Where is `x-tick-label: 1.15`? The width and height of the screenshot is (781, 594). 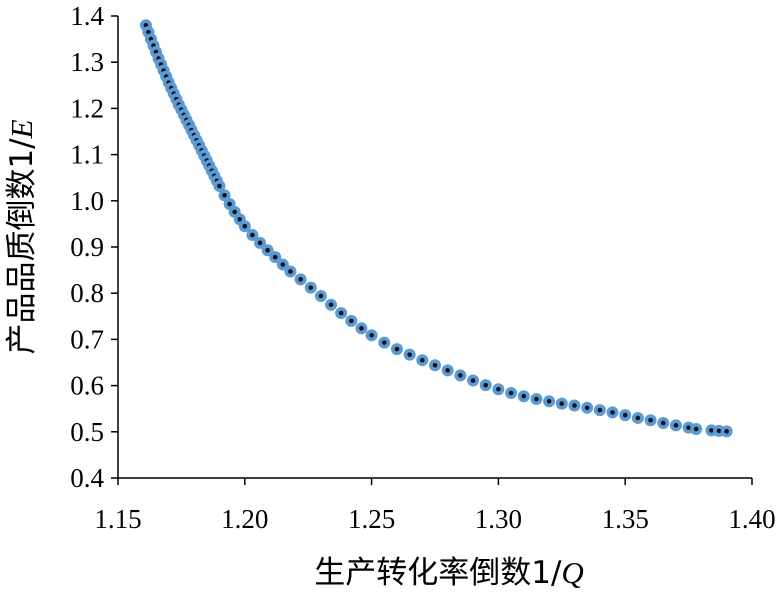 x-tick-label: 1.15 is located at coordinates (117, 519).